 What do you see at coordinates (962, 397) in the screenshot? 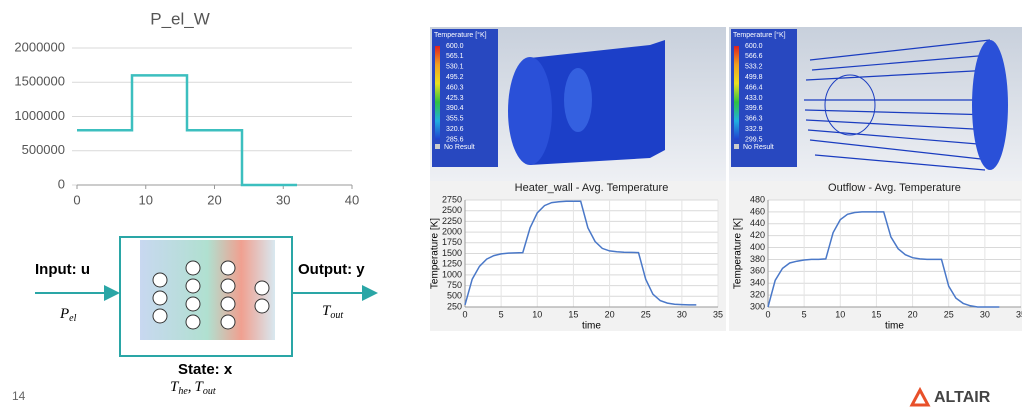
I see `logo: ALTAIR` at bounding box center [962, 397].